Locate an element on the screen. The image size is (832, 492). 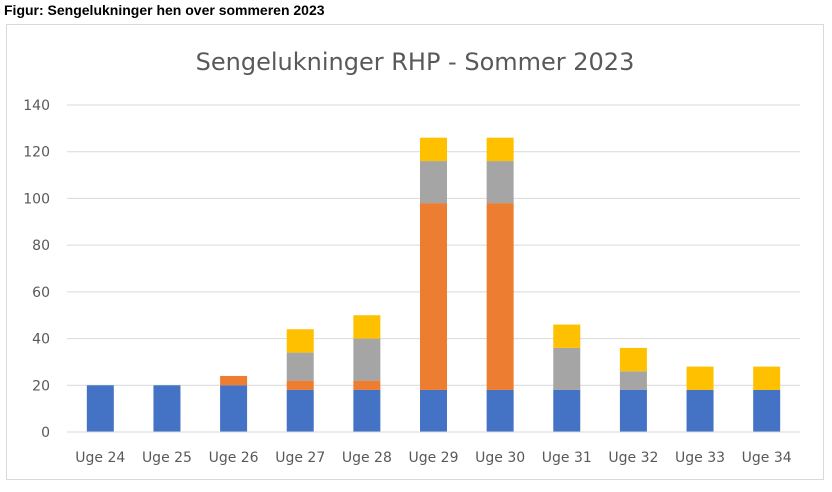
x-tick-label: Uge 30 is located at coordinates (500, 458).